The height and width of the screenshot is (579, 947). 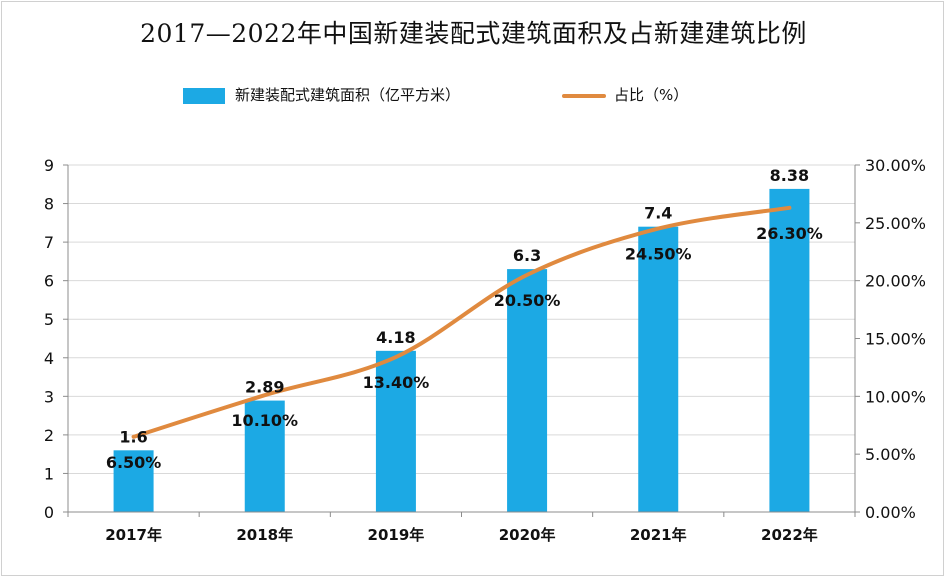 What do you see at coordinates (658, 535) in the screenshot?
I see `x-tick-label: 2021年` at bounding box center [658, 535].